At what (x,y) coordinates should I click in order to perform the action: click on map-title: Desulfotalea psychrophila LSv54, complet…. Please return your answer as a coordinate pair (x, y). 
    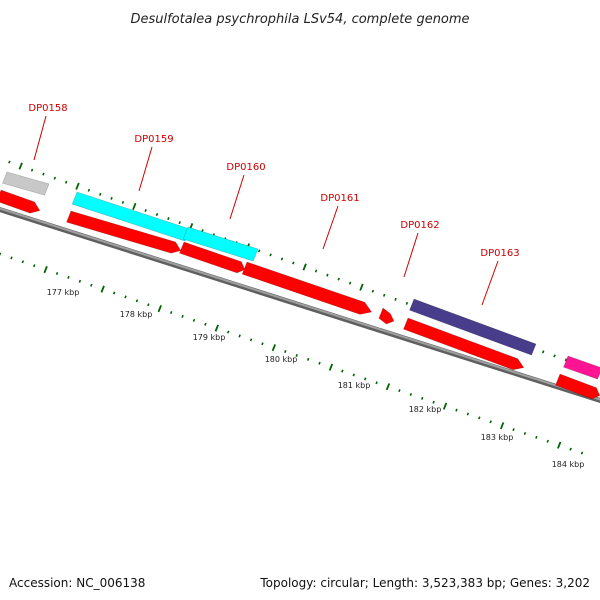
    Looking at the image, I should click on (299, 19).